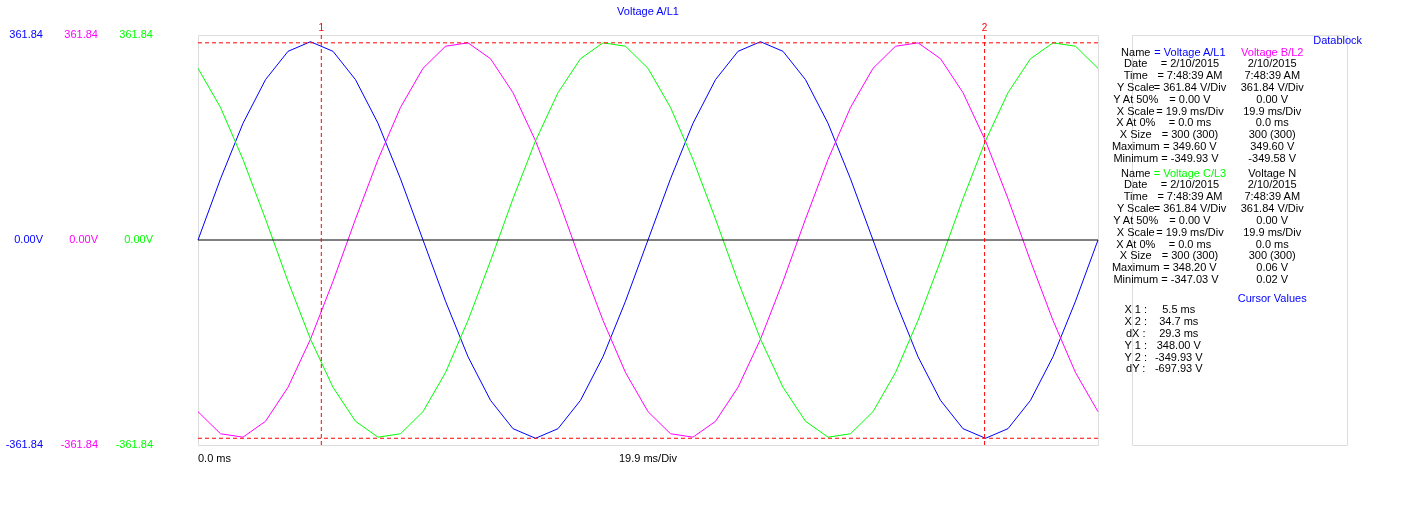  I want to click on text: X 1 :, so click(1136, 309).